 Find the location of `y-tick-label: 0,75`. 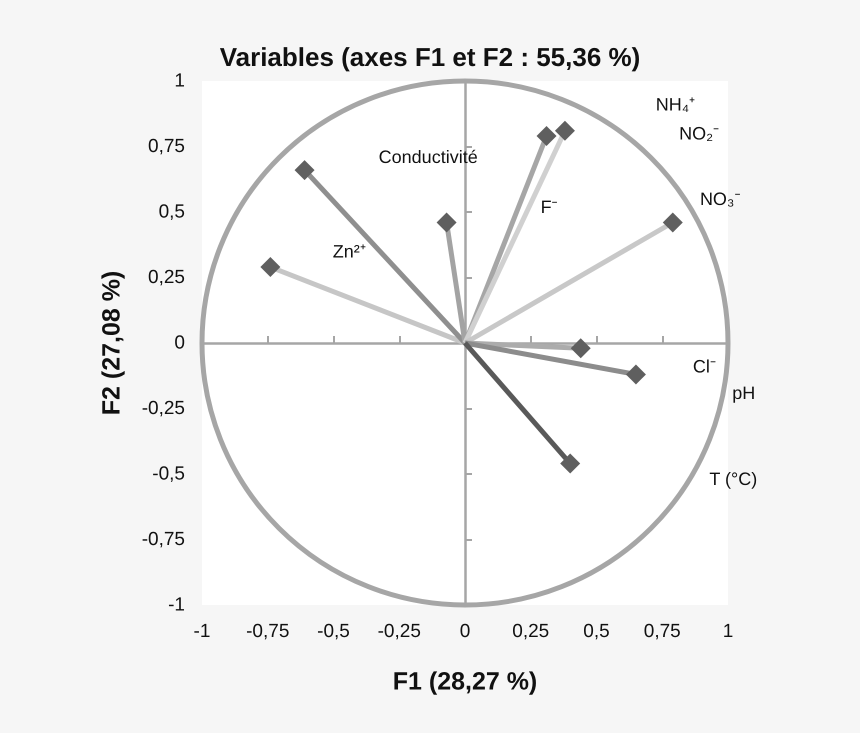

y-tick-label: 0,75 is located at coordinates (166, 146).